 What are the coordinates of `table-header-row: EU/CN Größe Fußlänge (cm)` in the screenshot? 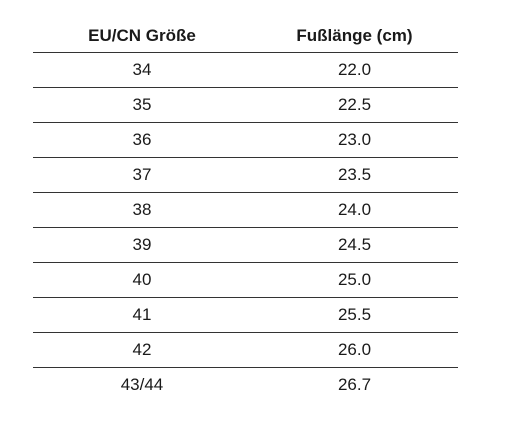 It's located at (245, 36).